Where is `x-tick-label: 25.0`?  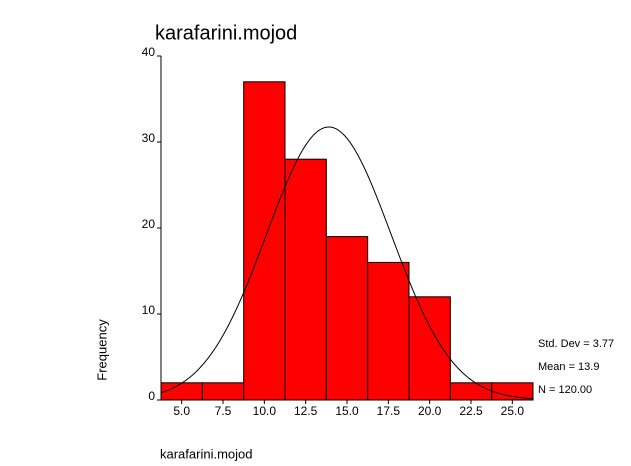 x-tick-label: 25.0 is located at coordinates (513, 411).